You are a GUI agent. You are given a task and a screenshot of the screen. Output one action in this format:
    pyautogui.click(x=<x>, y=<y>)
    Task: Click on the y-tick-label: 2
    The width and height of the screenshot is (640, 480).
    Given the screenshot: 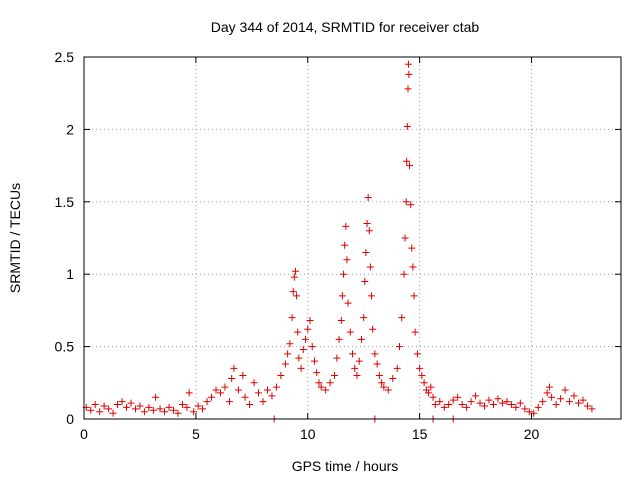 What is the action you would take?
    pyautogui.click(x=70, y=129)
    